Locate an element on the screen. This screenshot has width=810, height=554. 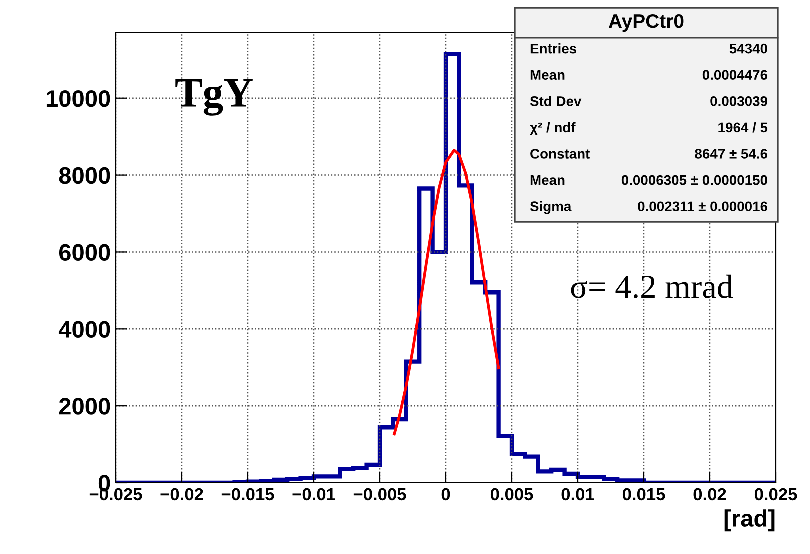
x-tick-label: 0.025 is located at coordinates (776, 494).